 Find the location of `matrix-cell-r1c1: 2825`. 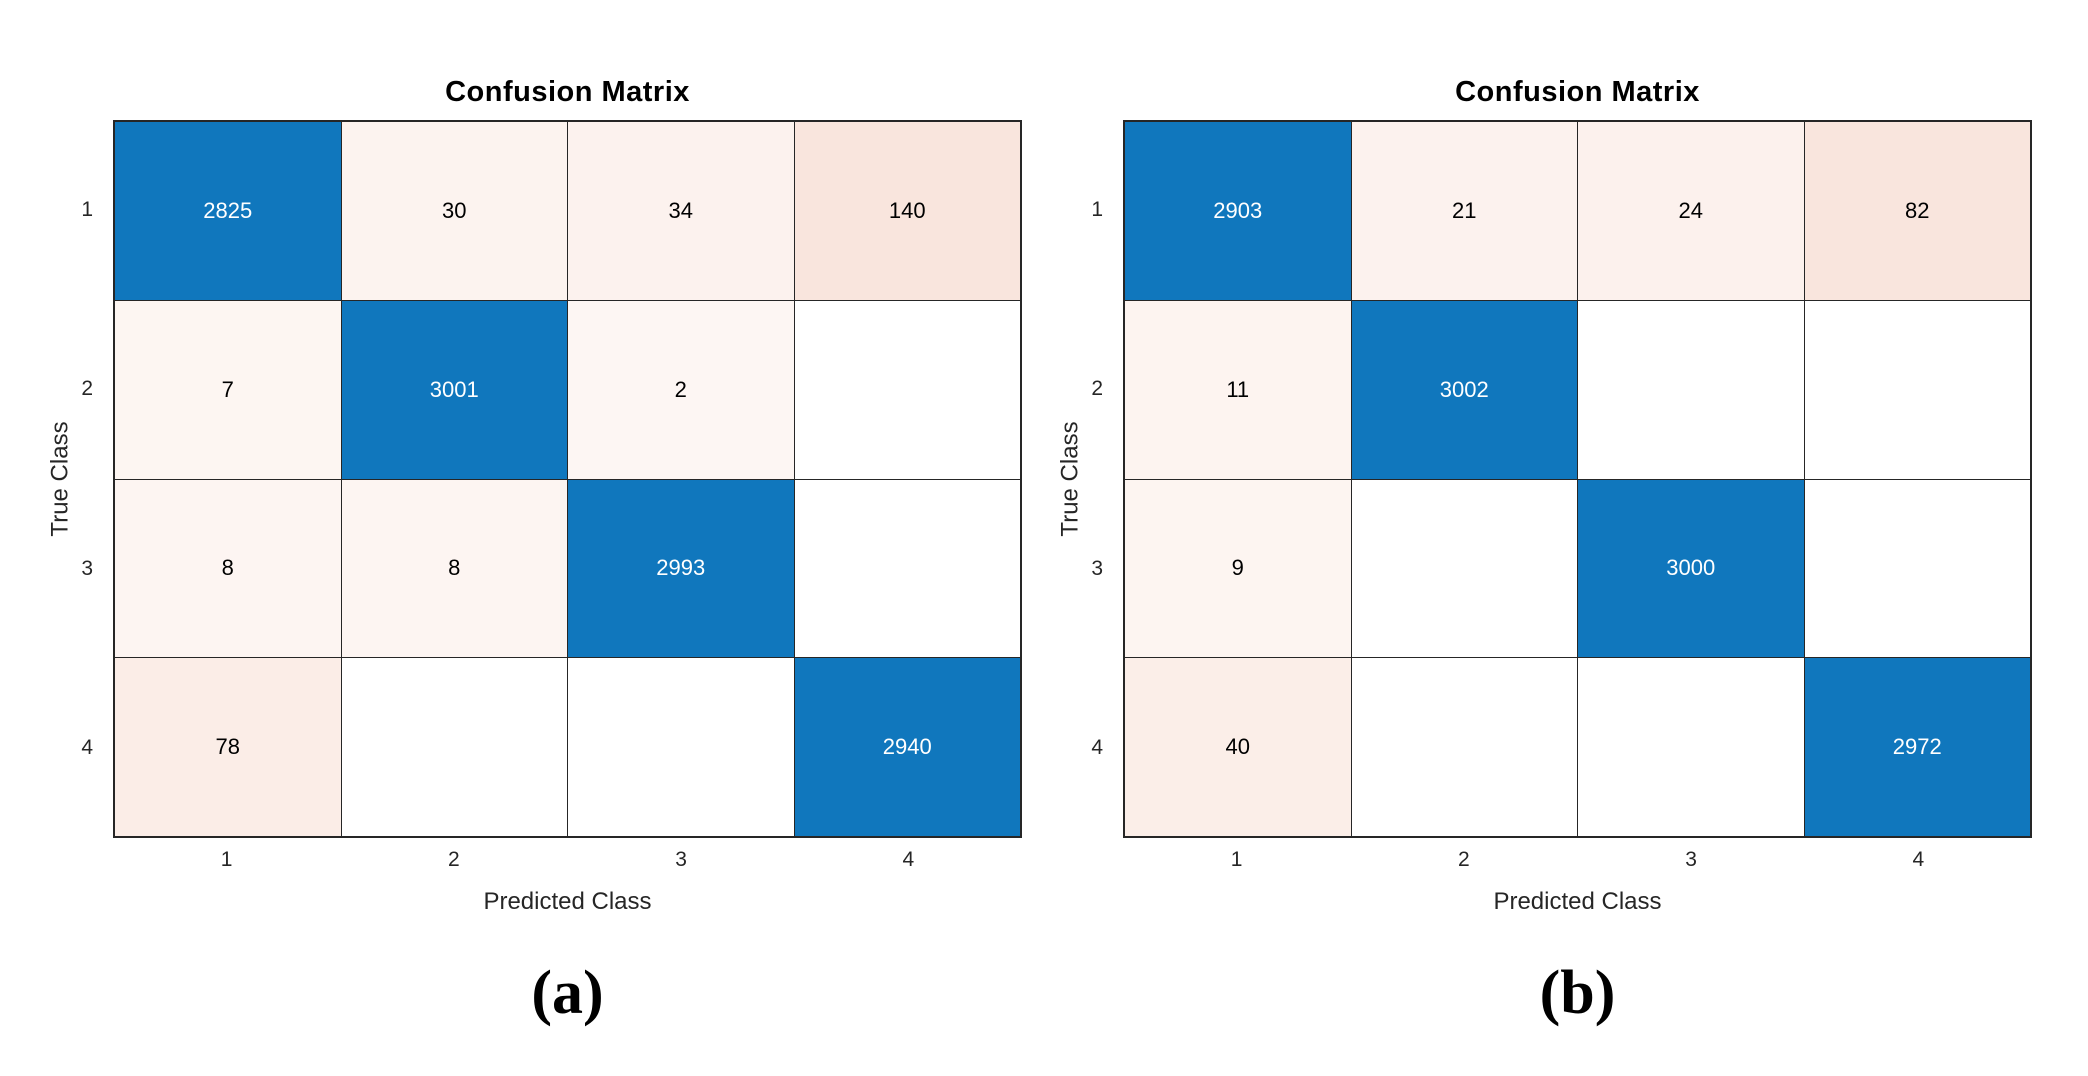

matrix-cell-r1c1: 2825 is located at coordinates (228, 211).